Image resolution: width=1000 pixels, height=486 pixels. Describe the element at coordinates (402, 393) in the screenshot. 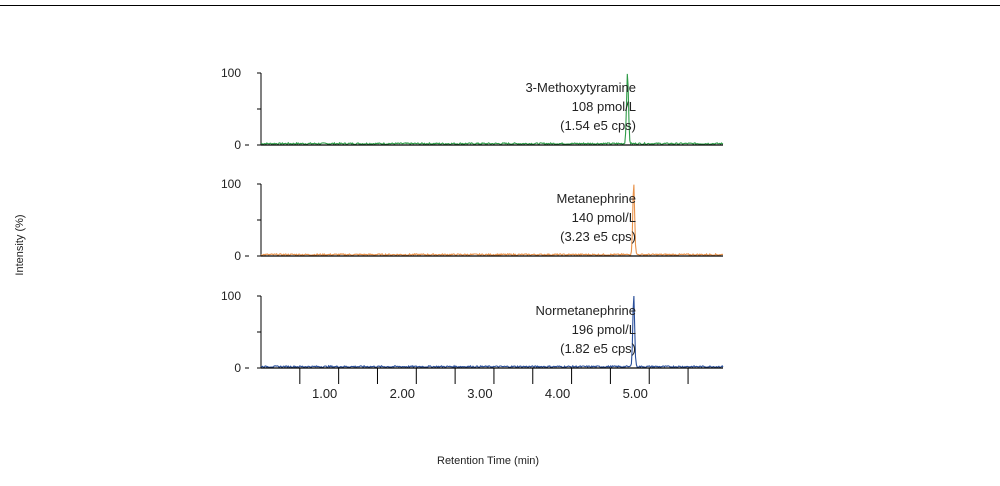

I see `x-tick-label: 2.00` at that location.